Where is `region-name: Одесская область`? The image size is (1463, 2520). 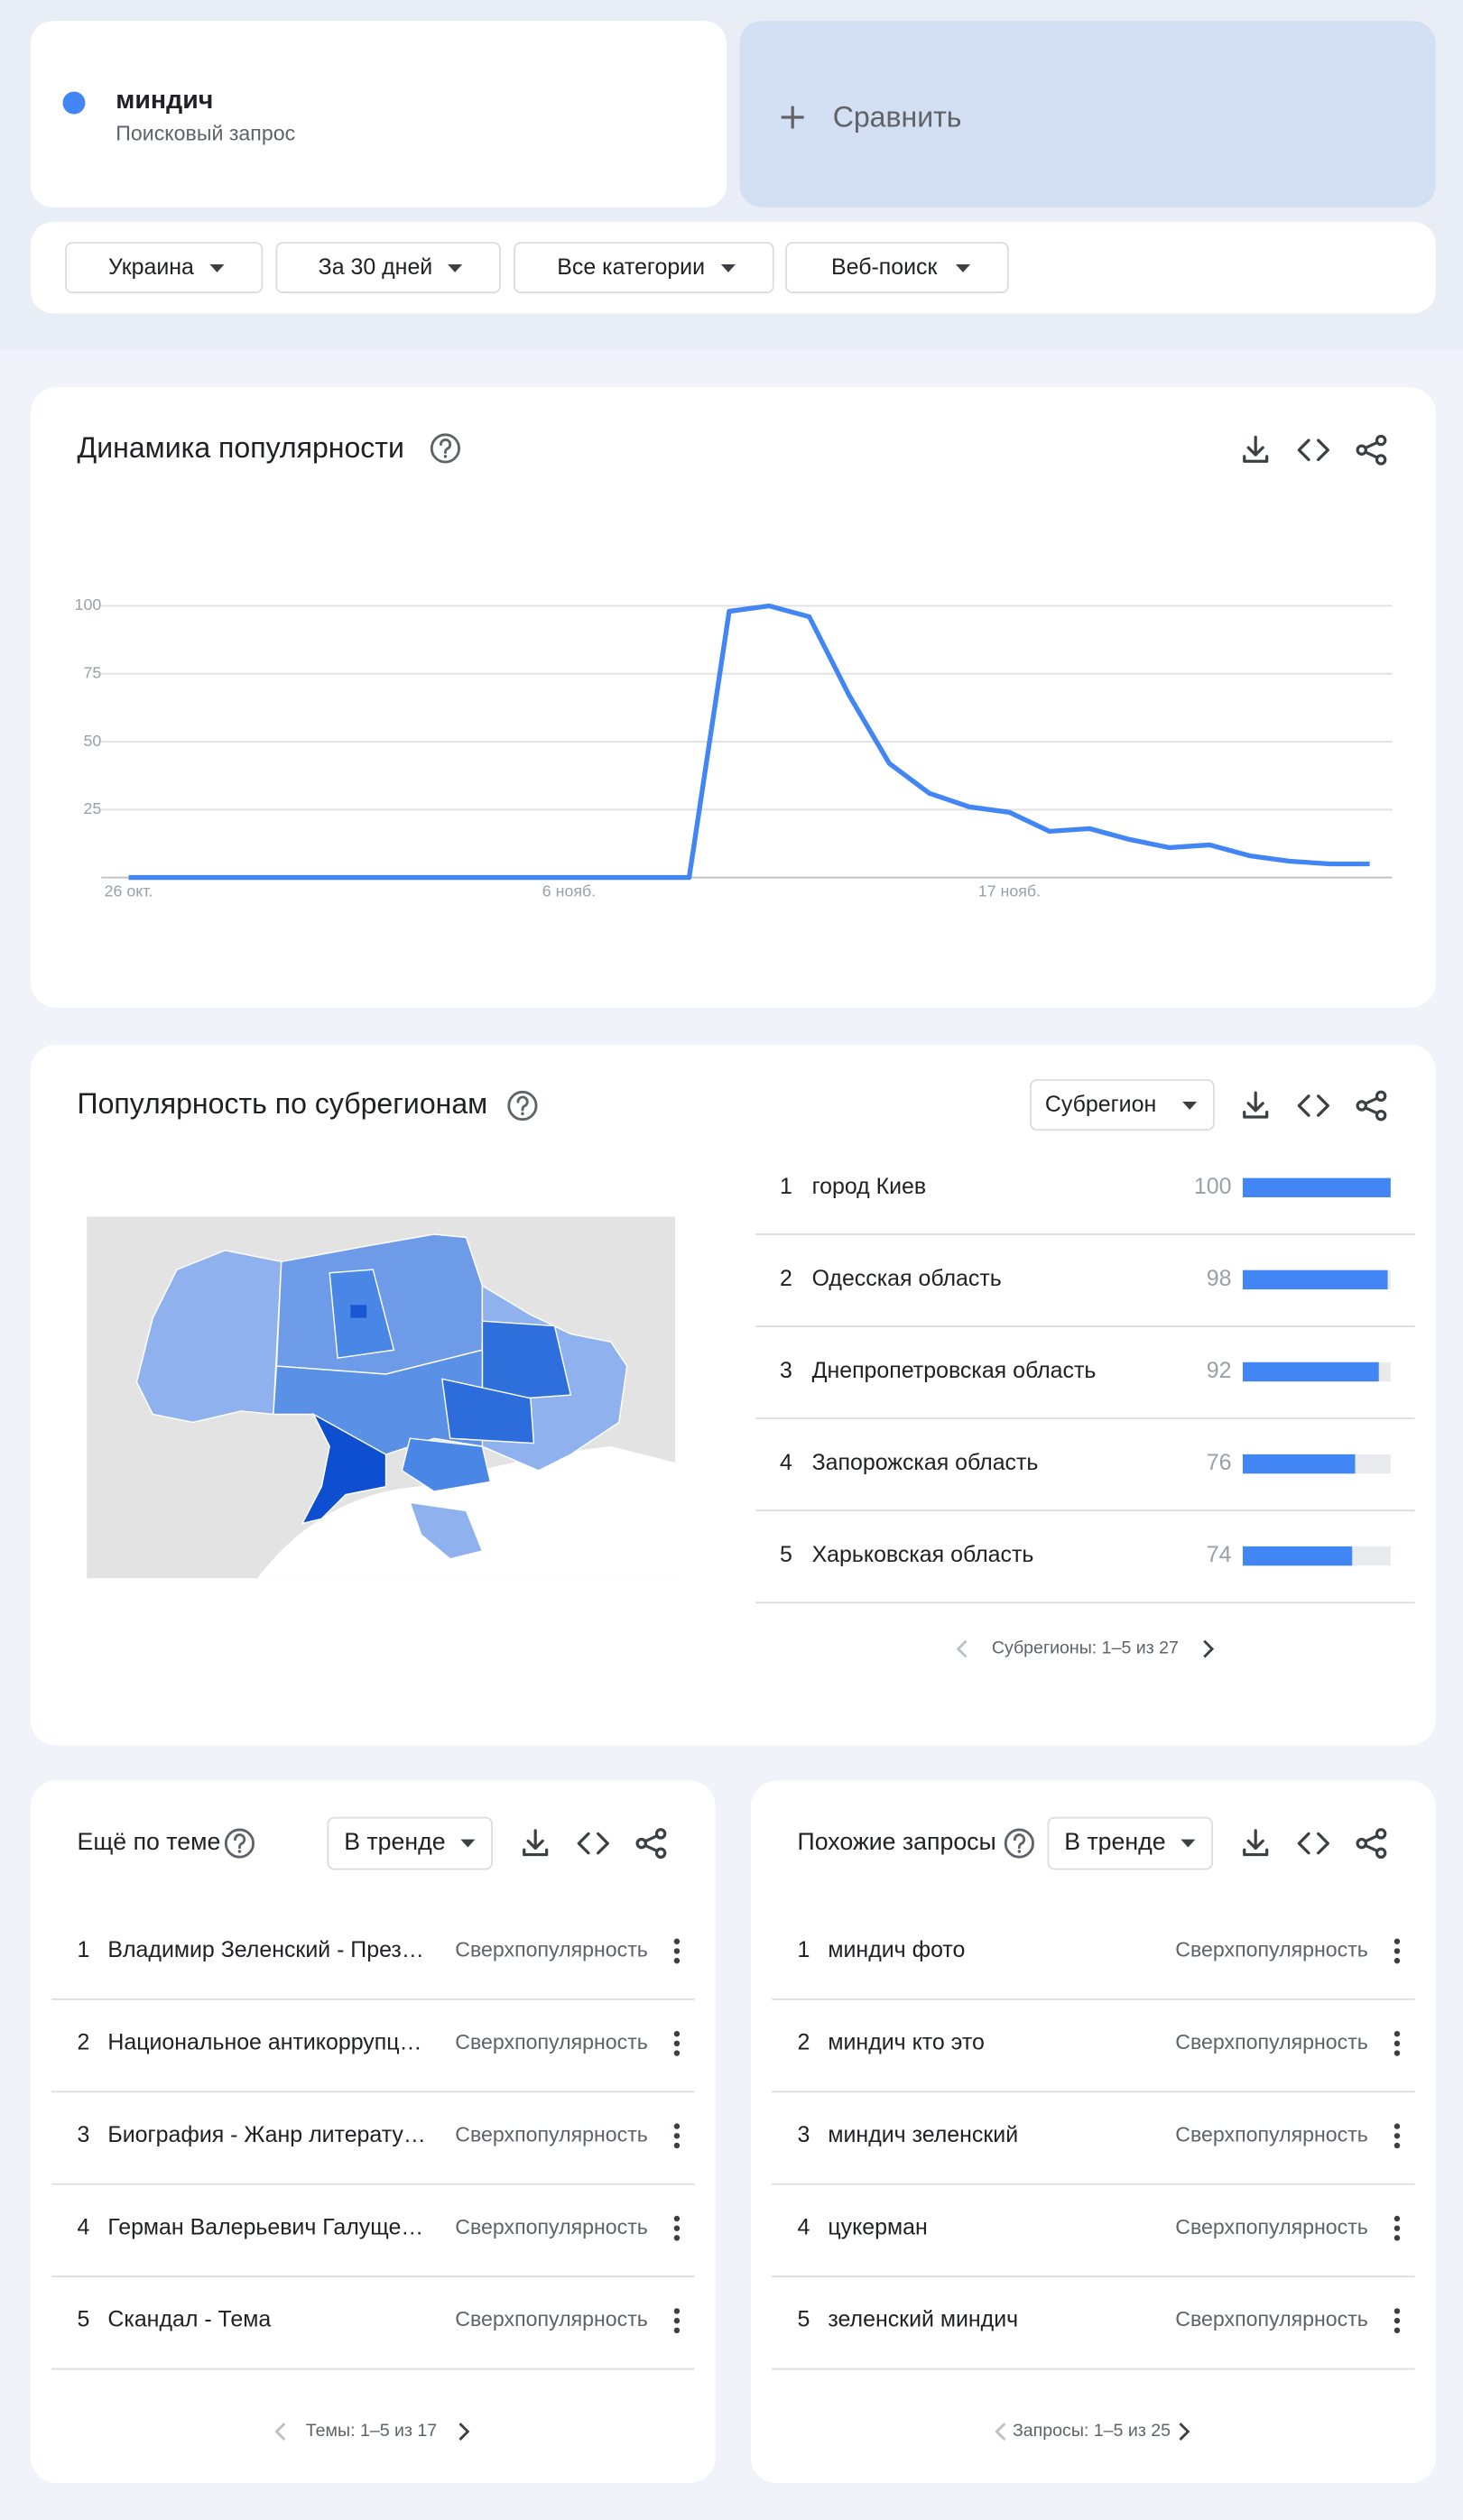 region-name: Одесская область is located at coordinates (907, 1278).